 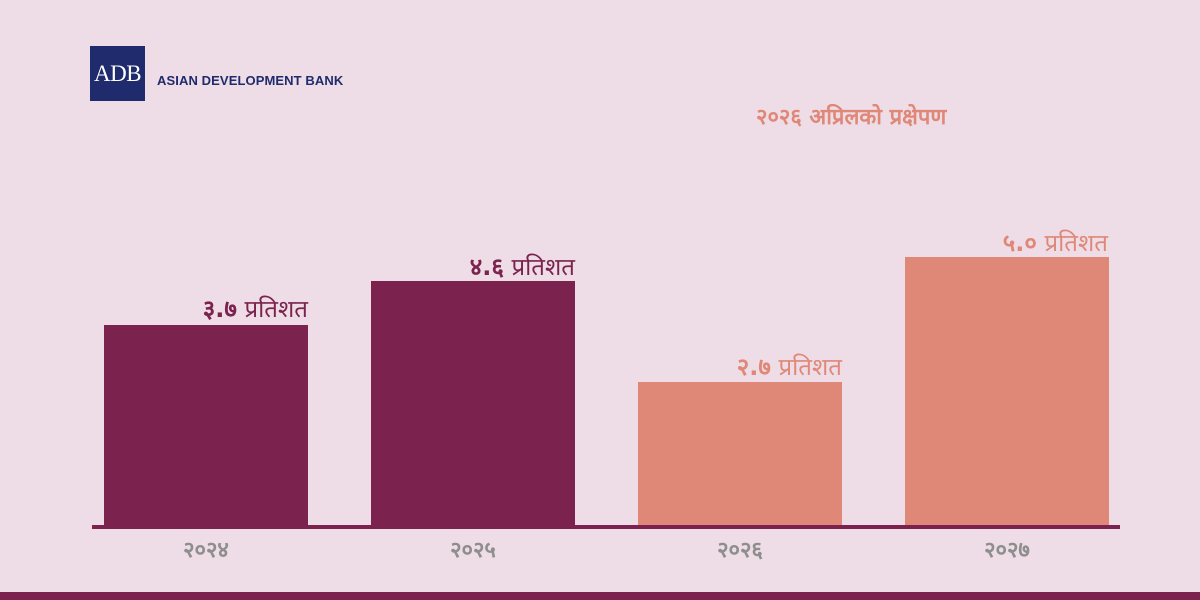 I want to click on x-tick-2024: २०२४, so click(x=206, y=550).